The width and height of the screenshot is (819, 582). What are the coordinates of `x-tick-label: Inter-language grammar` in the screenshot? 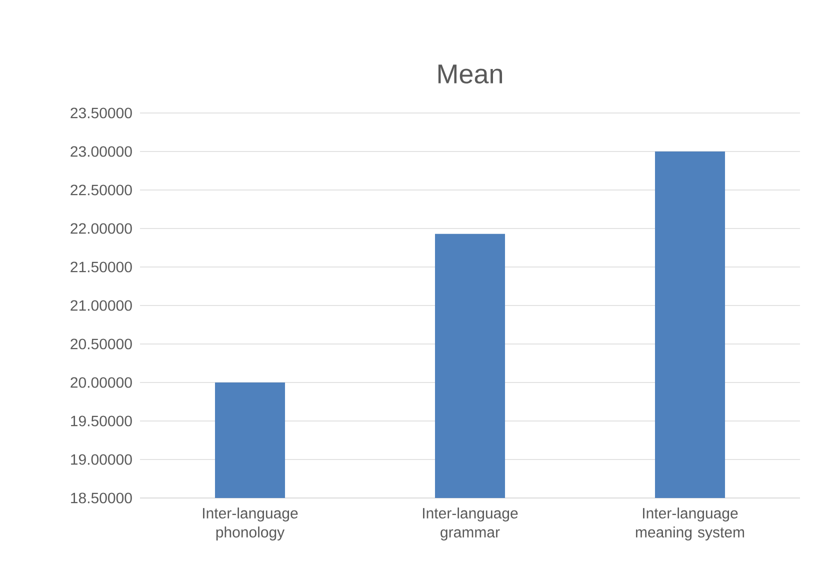 It's located at (470, 524).